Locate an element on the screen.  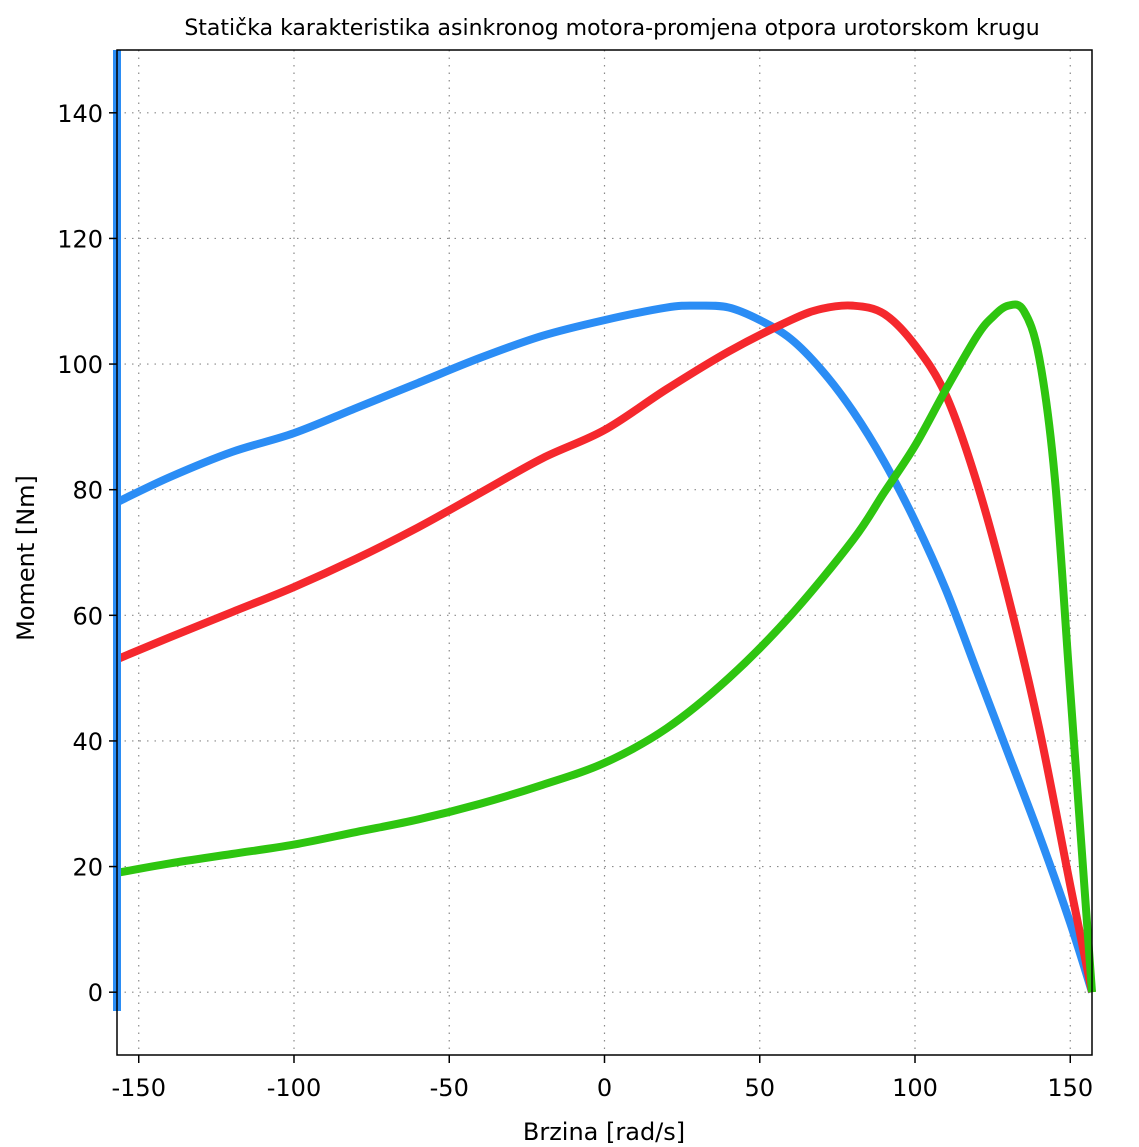
x-axis: -150 -100 -50 0 50 100 150 is located at coordinates (602, 1078).